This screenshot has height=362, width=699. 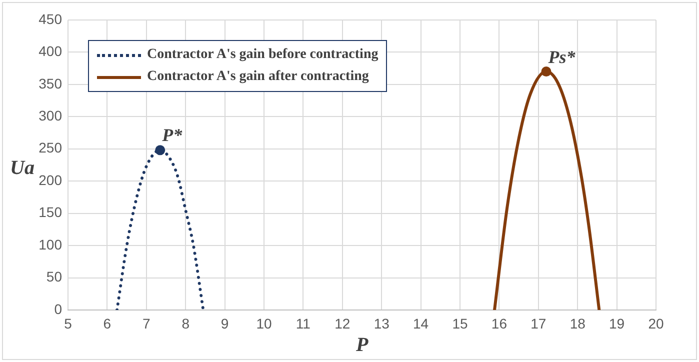 What do you see at coordinates (50, 83) in the screenshot?
I see `y-tick-label: 350` at bounding box center [50, 83].